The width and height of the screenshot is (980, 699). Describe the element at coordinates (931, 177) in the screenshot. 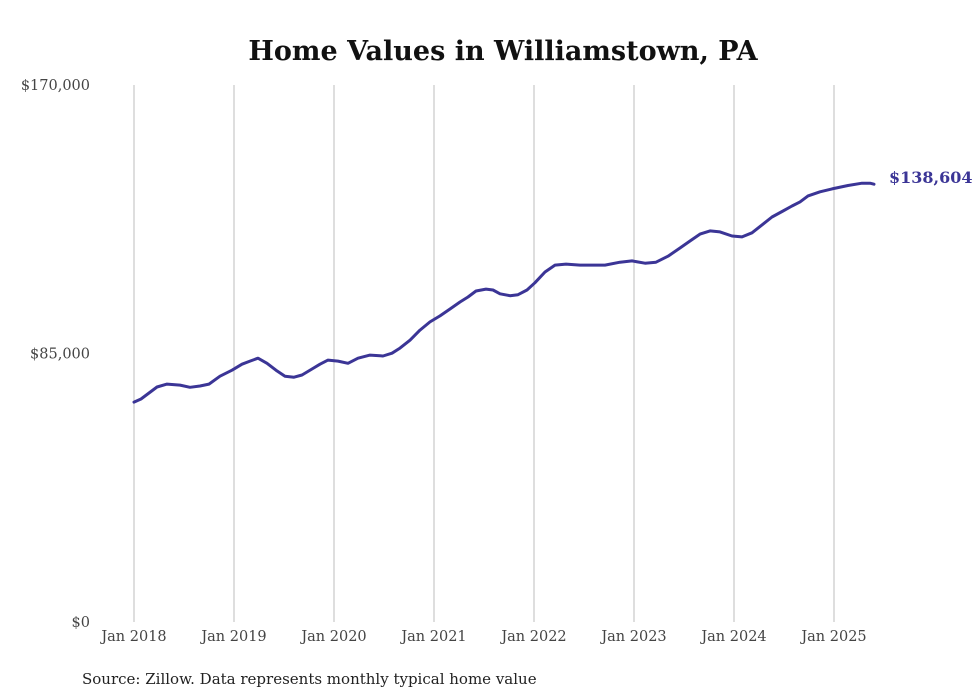

I see `end-value-label: $138,604` at that location.